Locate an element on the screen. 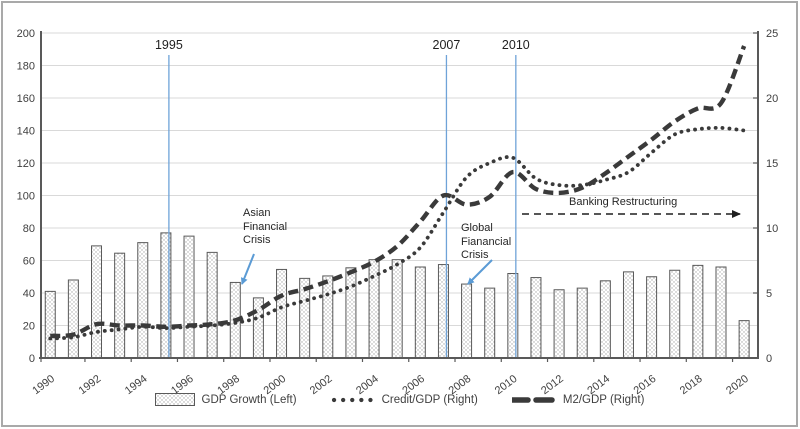  annotation-asian-financial-crisis: Asian Financial Crisis is located at coordinates (265, 226).